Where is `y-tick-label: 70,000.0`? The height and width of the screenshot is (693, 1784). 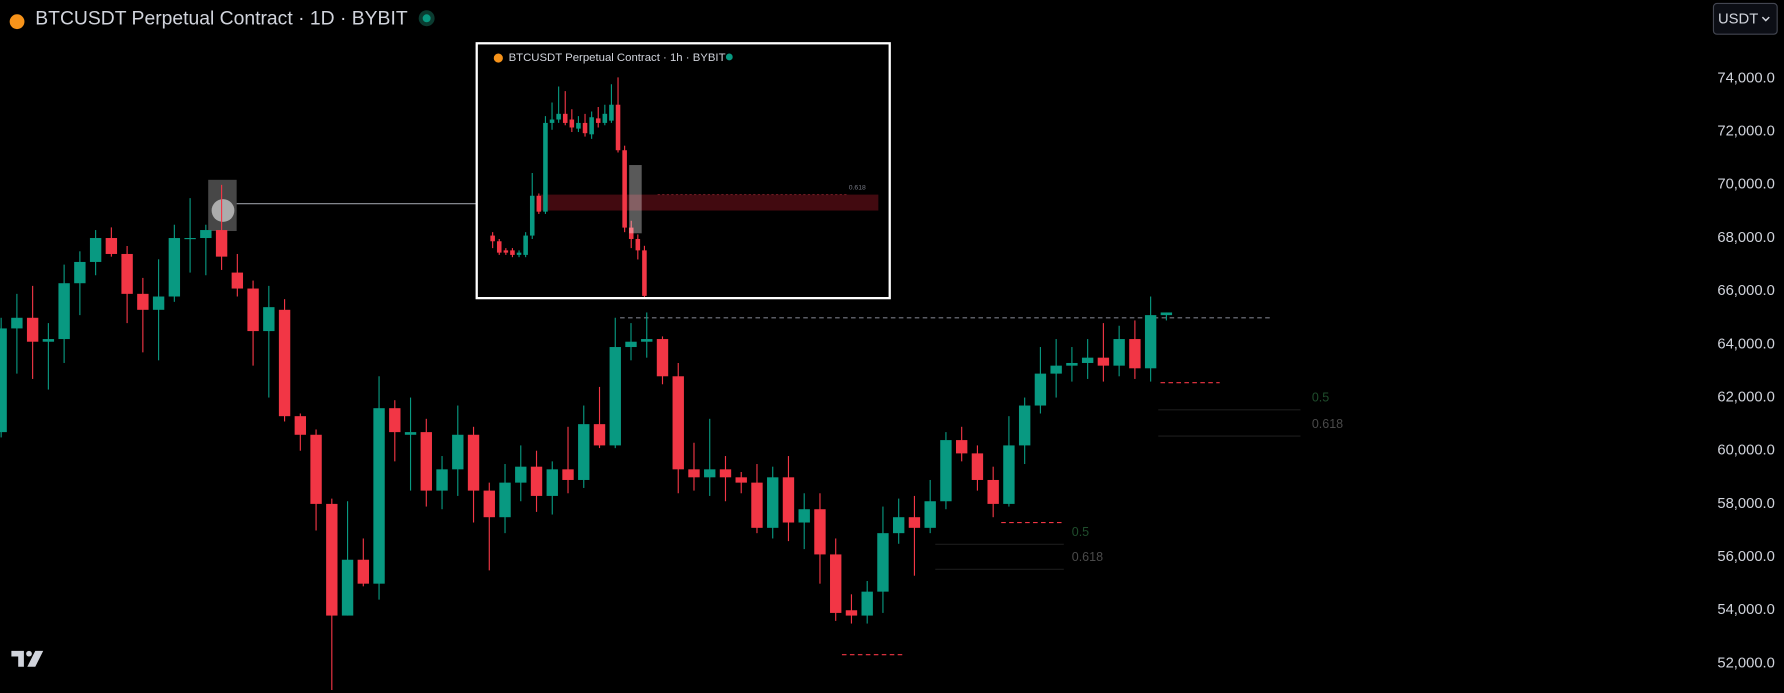
y-tick-label: 70,000.0 is located at coordinates (1746, 185).